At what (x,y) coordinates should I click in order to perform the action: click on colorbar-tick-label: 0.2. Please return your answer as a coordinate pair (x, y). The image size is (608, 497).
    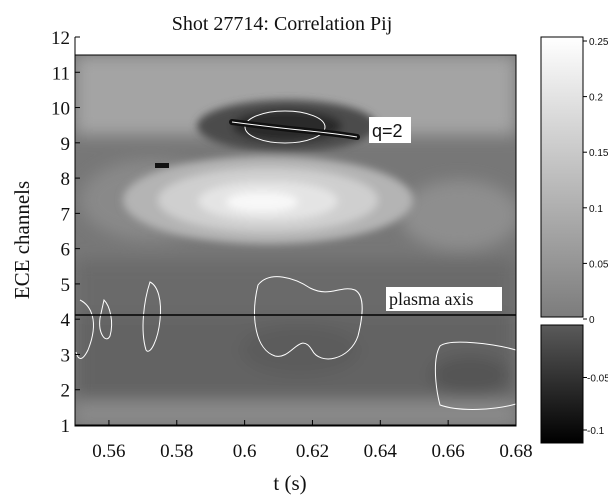
    Looking at the image, I should click on (596, 98).